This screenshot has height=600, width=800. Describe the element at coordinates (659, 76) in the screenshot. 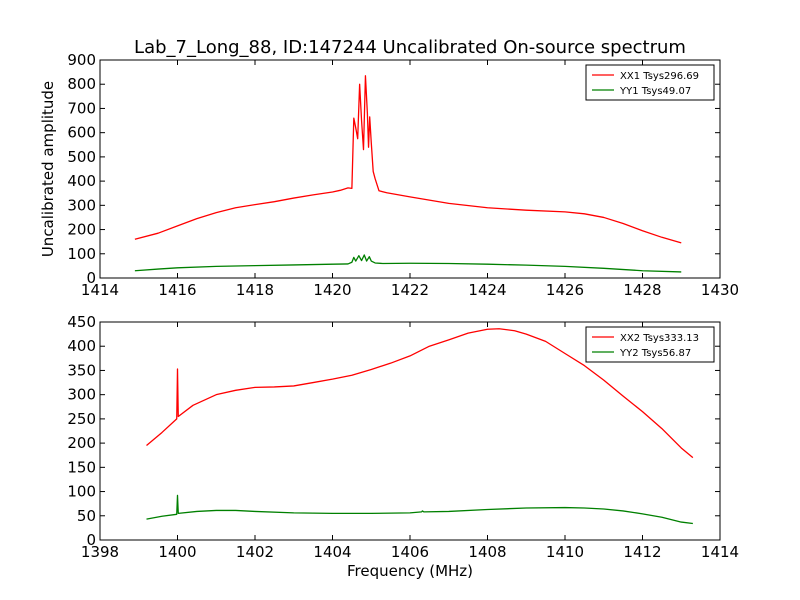

I see `legend-label: XX1 Tsys296.69` at that location.